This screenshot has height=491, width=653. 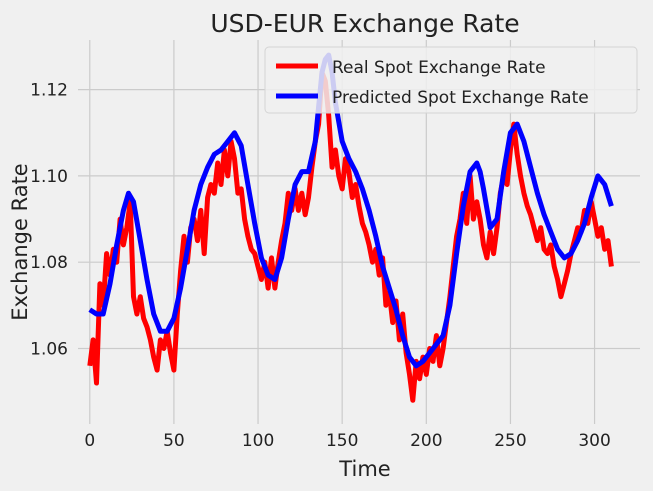 I want to click on x-tick-label: 150, so click(x=342, y=441).